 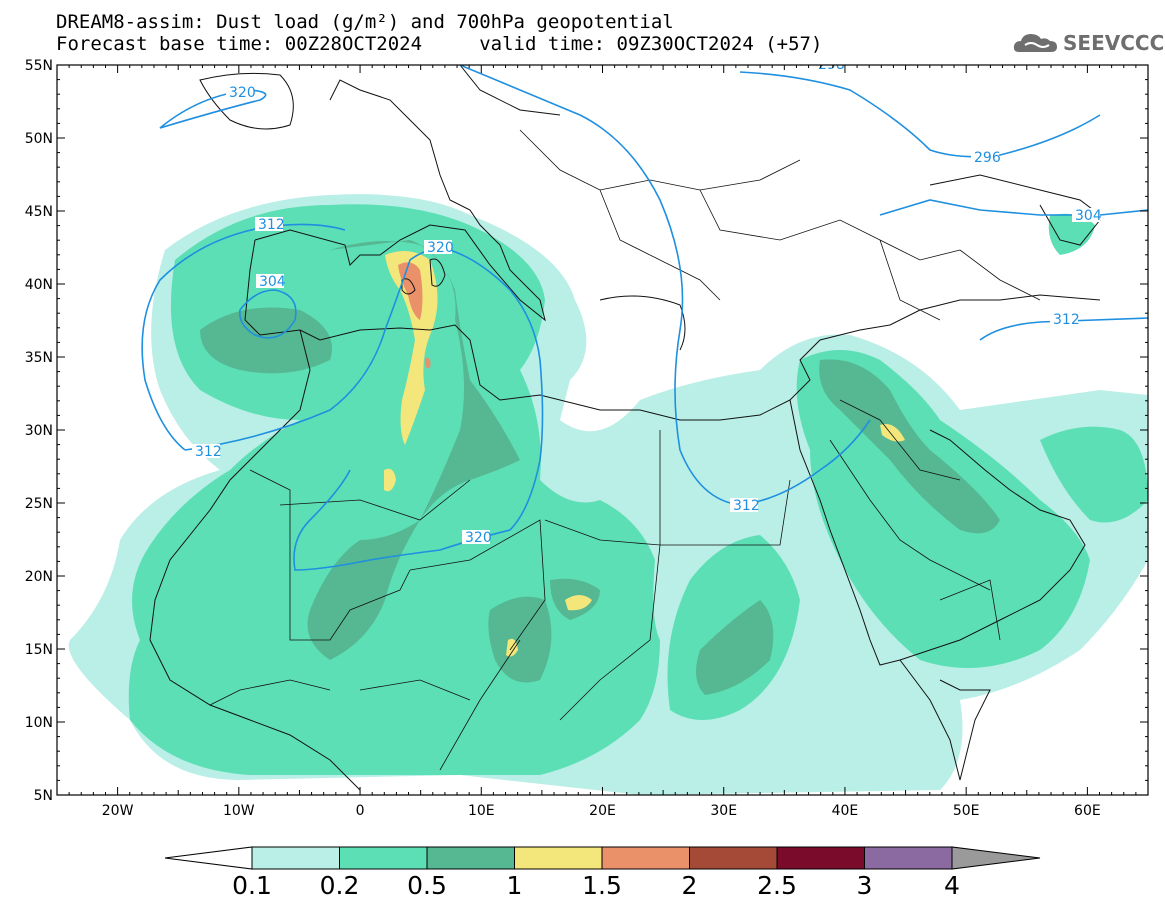 I want to click on lat-tick-label: 40N, so click(x=39, y=285).